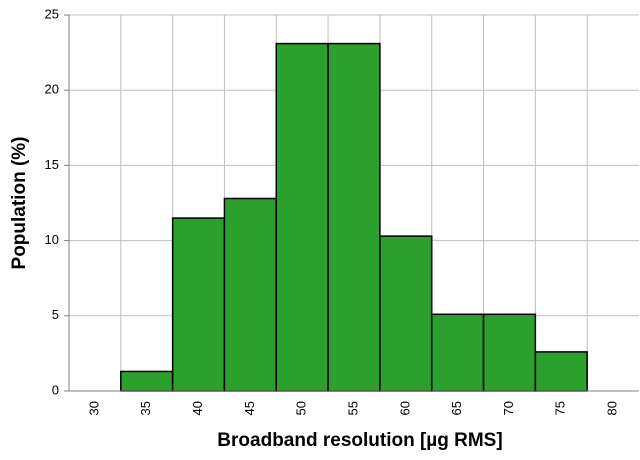 This screenshot has height=460, width=640. I want to click on x-tick-label: 80, so click(612, 408).